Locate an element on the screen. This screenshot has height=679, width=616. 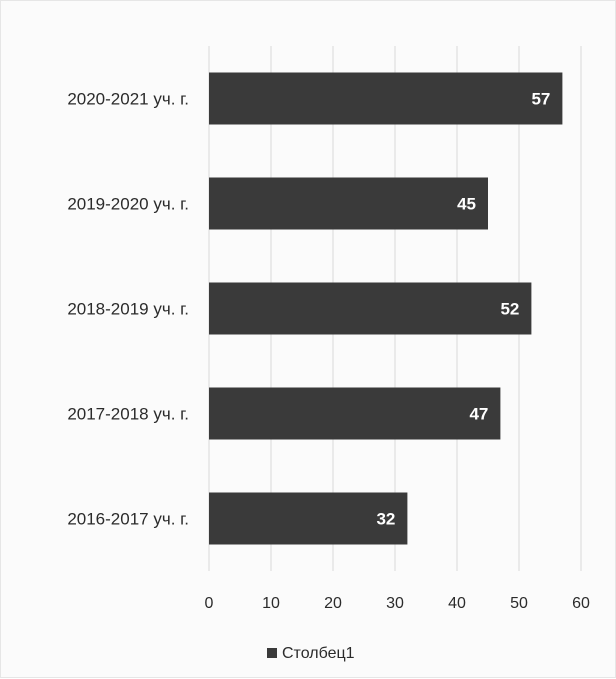
data-label: 45 is located at coordinates (466, 204).